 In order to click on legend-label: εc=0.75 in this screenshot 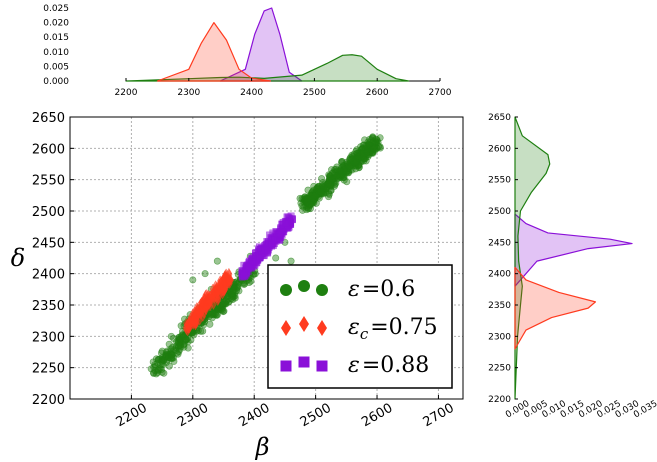, I will do `click(393, 329)`.